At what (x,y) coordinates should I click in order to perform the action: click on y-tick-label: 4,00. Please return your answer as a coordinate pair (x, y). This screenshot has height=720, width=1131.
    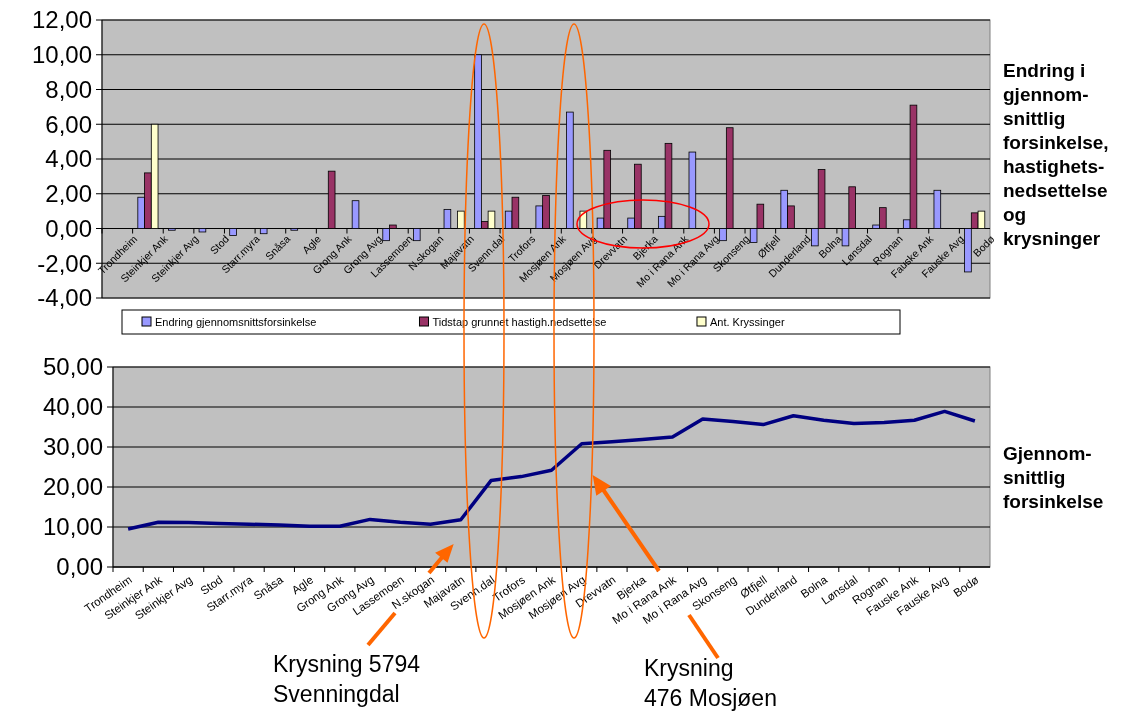
    Looking at the image, I should click on (68, 159).